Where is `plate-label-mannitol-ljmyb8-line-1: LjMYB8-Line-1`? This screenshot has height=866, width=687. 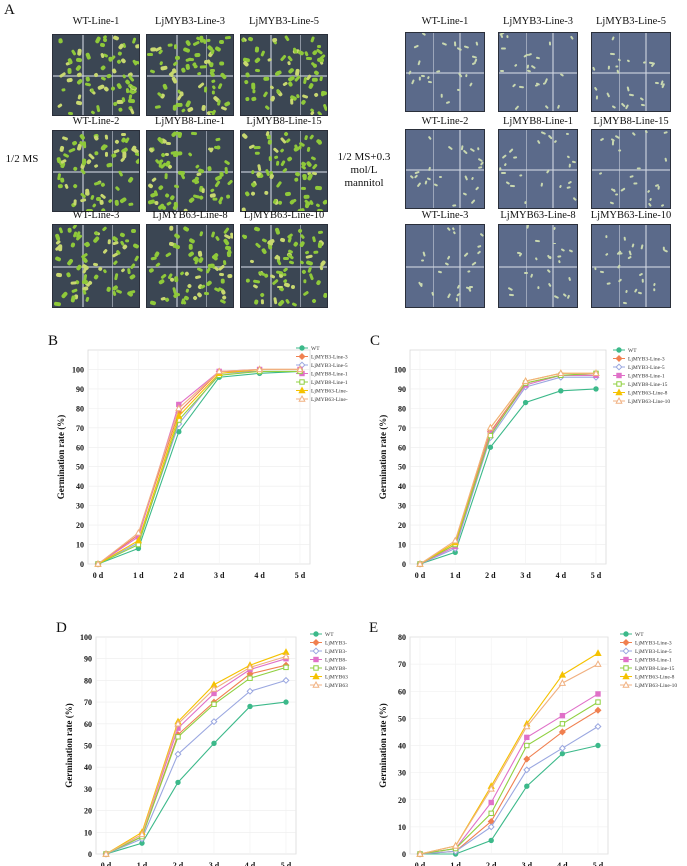
plate-label-mannitol-ljmyb8-line-1: LjMYB8-Line-1 is located at coordinates (538, 121).